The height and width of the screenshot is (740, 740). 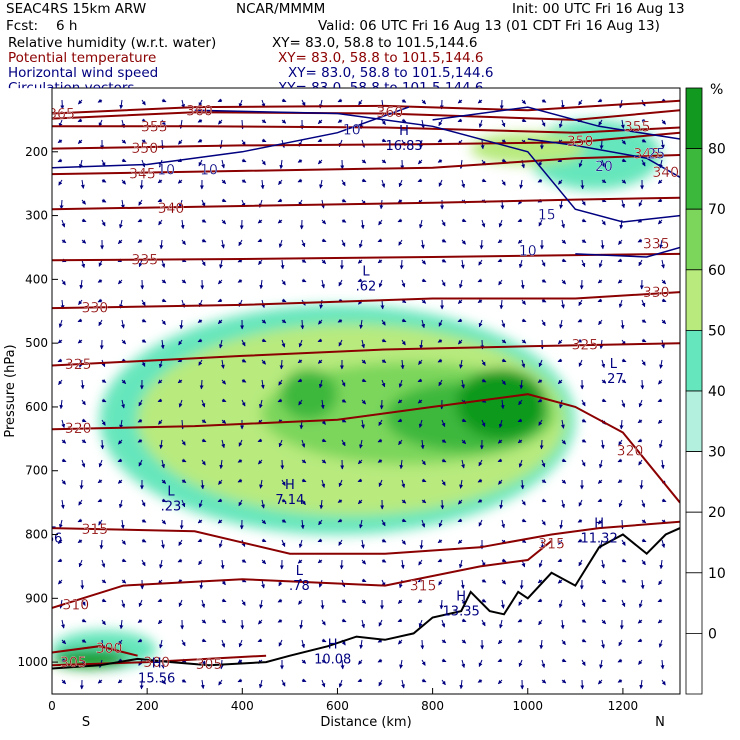 What do you see at coordinates (209, 171) in the screenshot?
I see `contour-label-29: 10` at bounding box center [209, 171].